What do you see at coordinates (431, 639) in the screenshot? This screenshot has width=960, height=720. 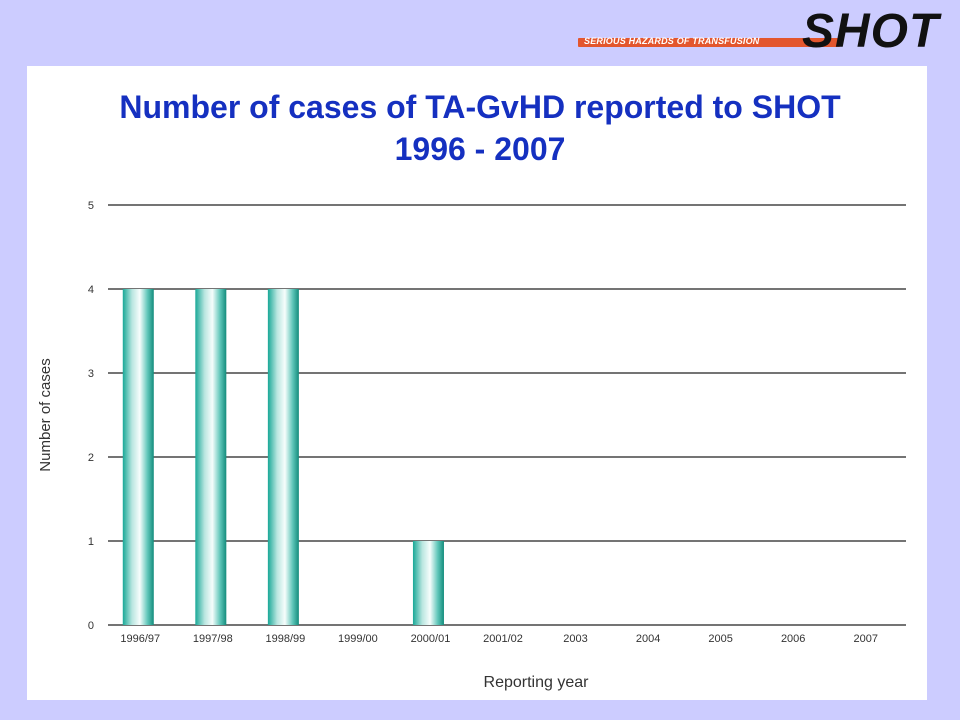 I see `x-tick-label: 2000/01` at bounding box center [431, 639].